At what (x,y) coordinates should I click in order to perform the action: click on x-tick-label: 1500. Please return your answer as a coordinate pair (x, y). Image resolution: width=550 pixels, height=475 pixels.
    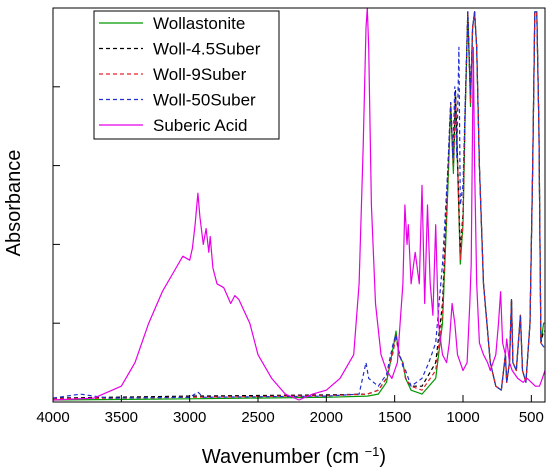
    Looking at the image, I should click on (394, 417).